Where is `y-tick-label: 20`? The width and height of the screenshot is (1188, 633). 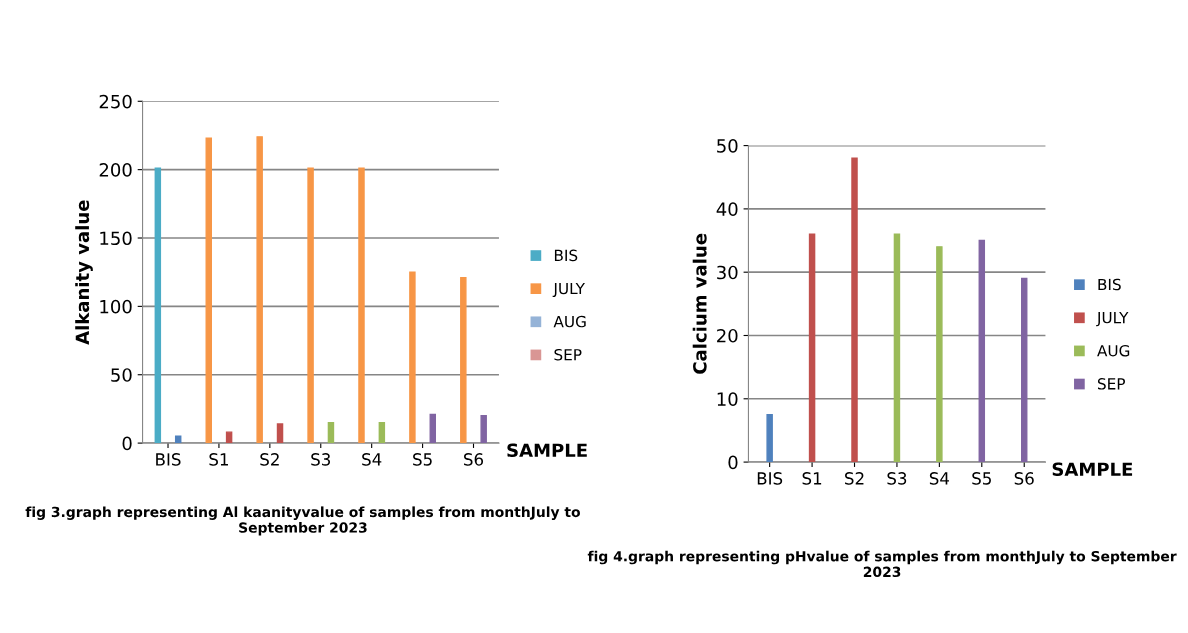
y-tick-label: 20 is located at coordinates (727, 335).